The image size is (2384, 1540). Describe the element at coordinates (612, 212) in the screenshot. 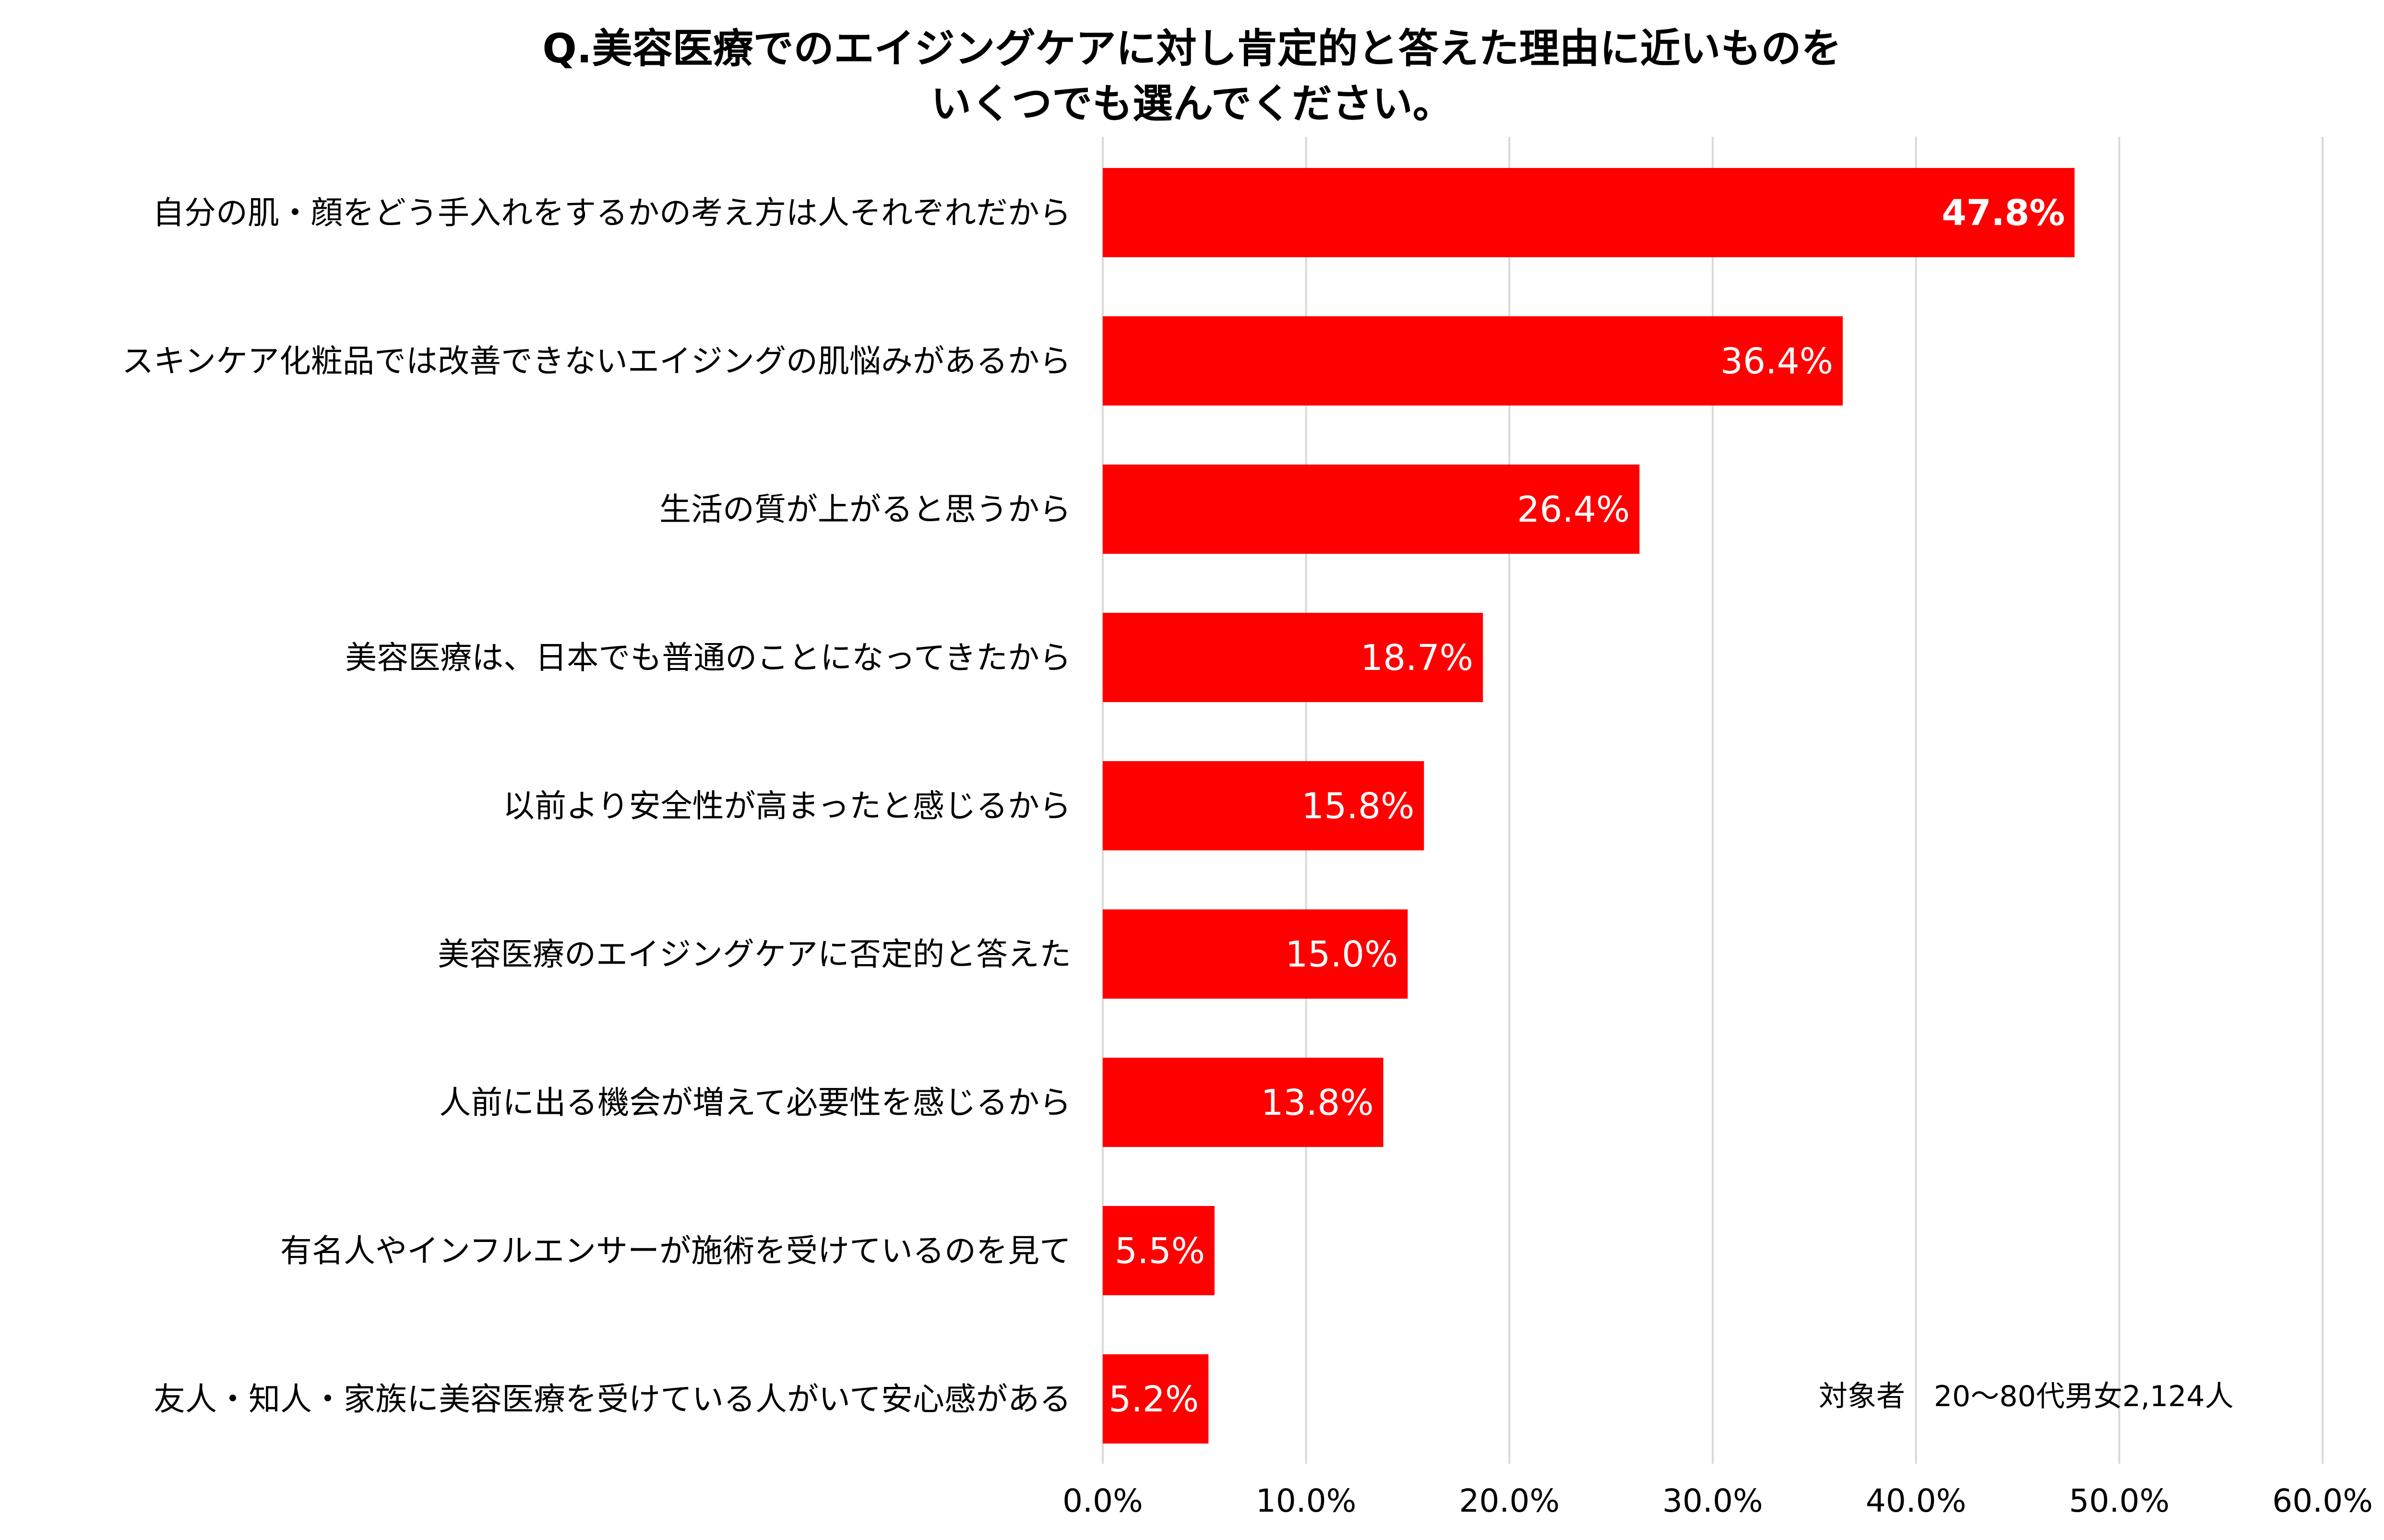

I see `category-label: 自分の肌・顔をどう手入れをするかの考え方は人それぞれだから` at that location.